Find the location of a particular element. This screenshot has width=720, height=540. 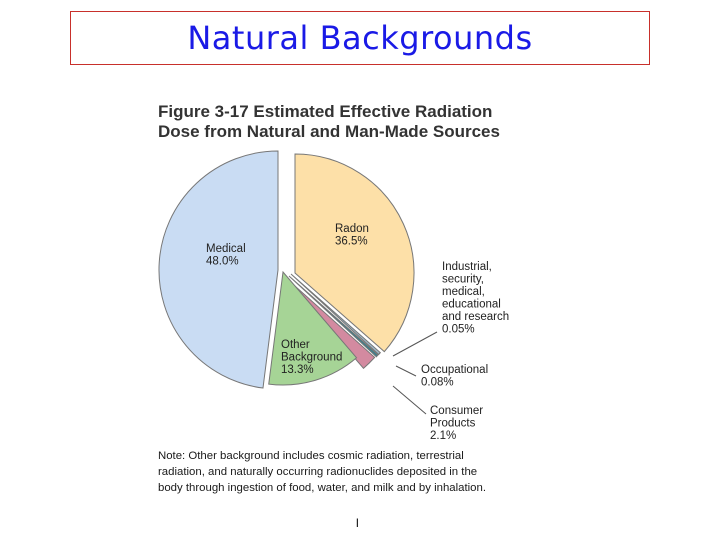

slide-title: Natural Backgrounds is located at coordinates (360, 38).